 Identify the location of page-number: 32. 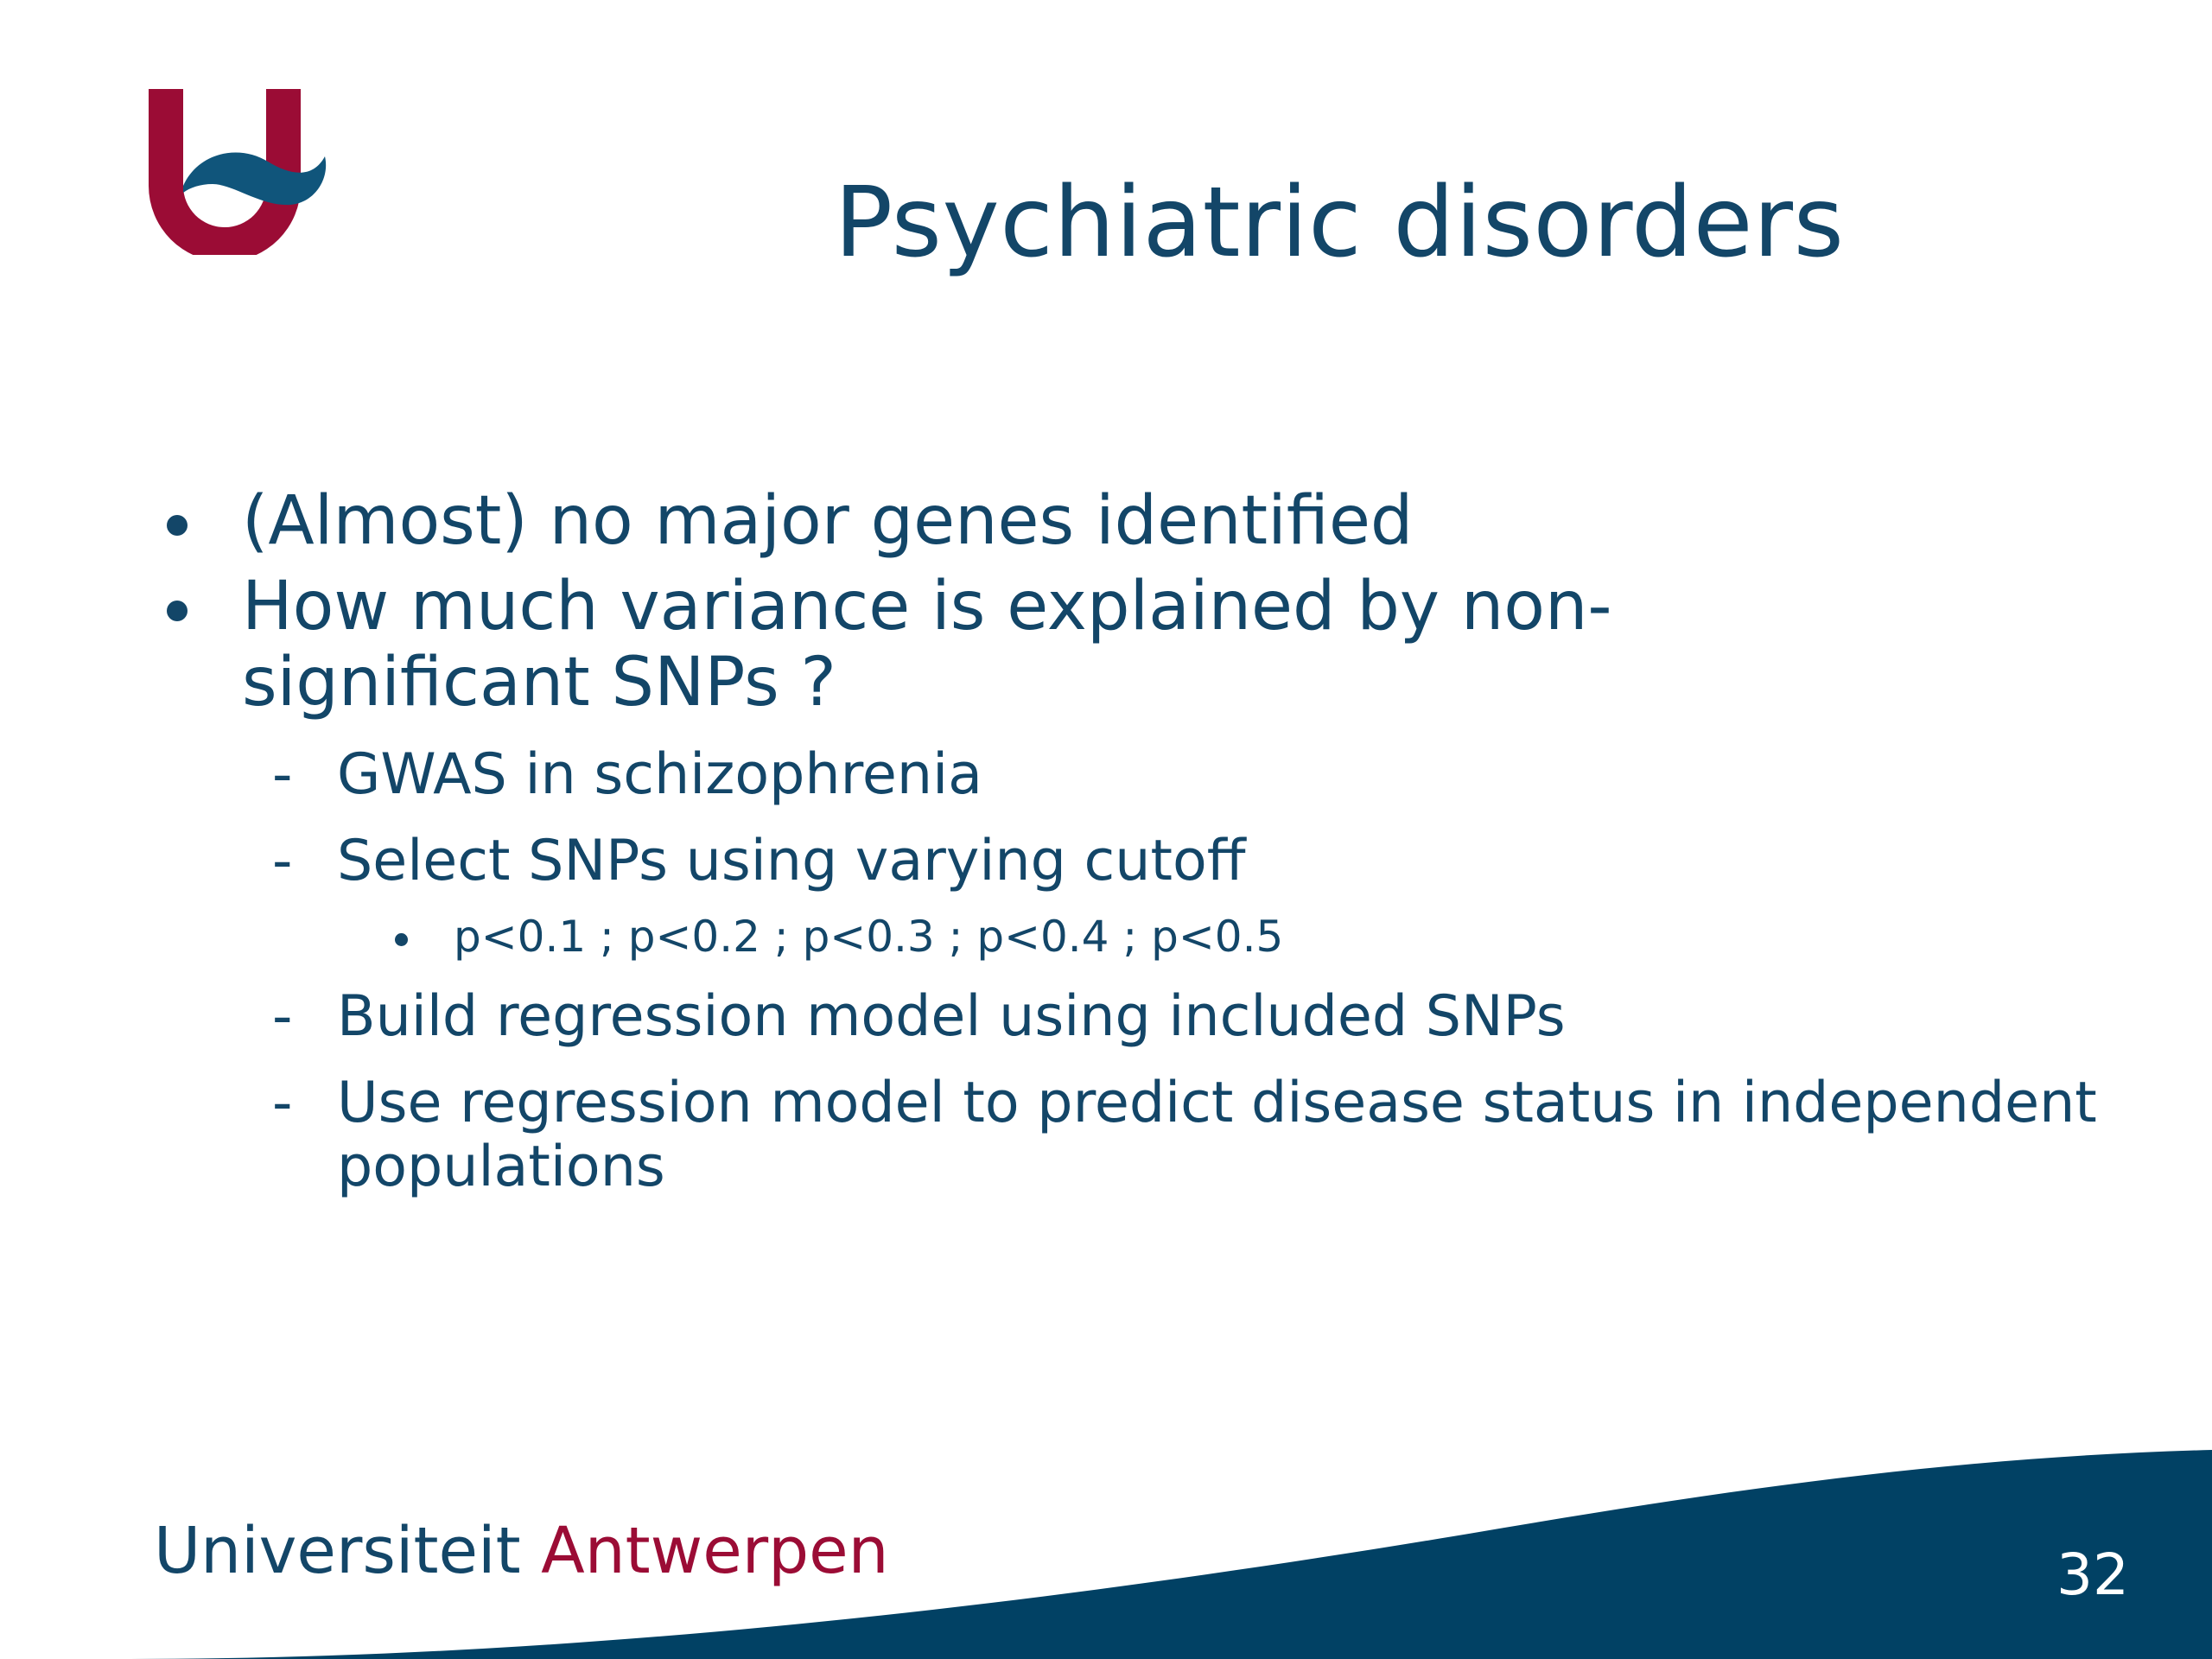
(2092, 1574).